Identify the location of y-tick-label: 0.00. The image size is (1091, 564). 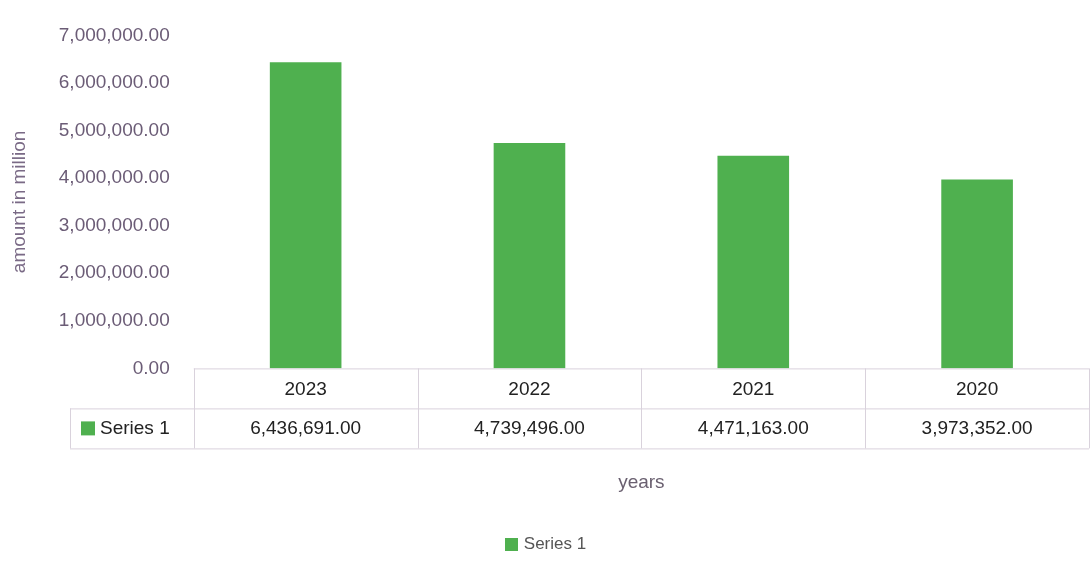
(151, 367).